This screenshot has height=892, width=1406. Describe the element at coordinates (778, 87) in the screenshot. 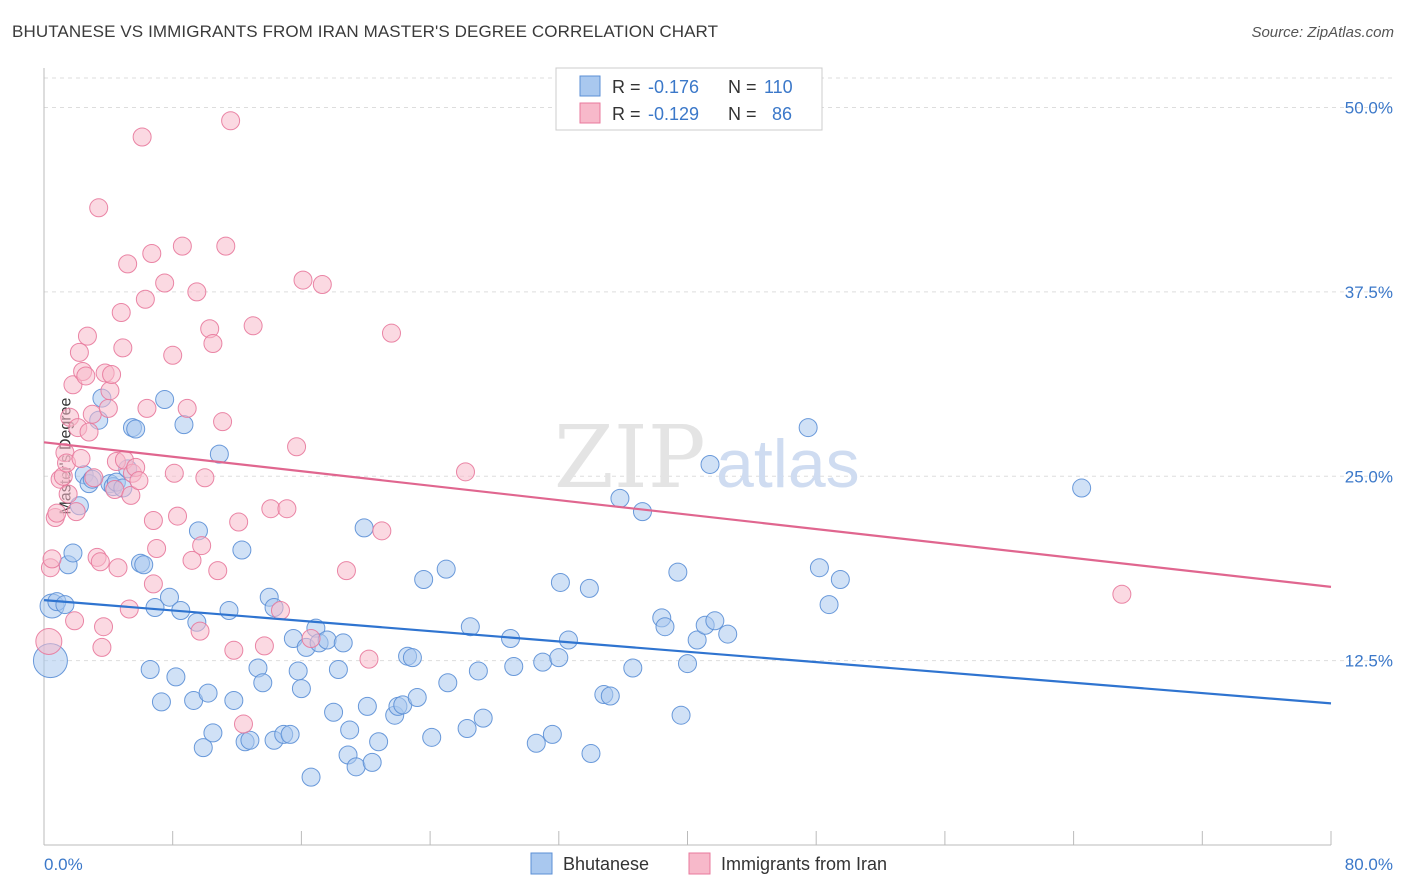

I see `stats-n-value-1: 110` at that location.